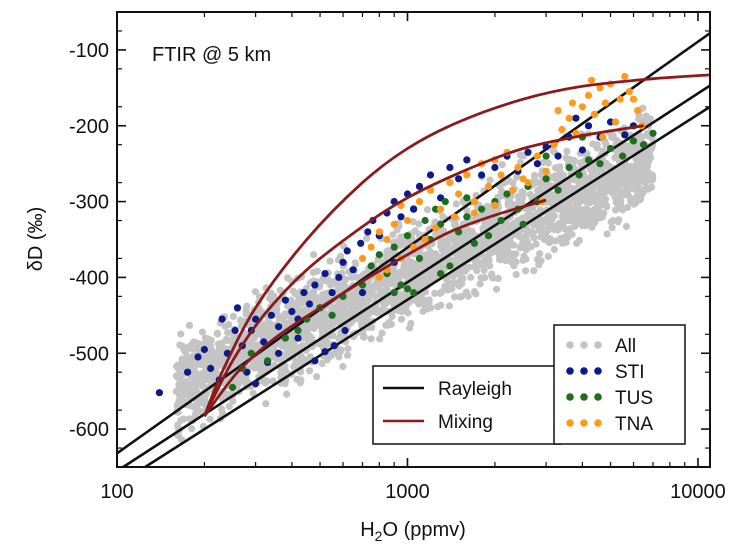  Describe the element at coordinates (570, 371) in the screenshot. I see `legend-sti-swatch` at that location.